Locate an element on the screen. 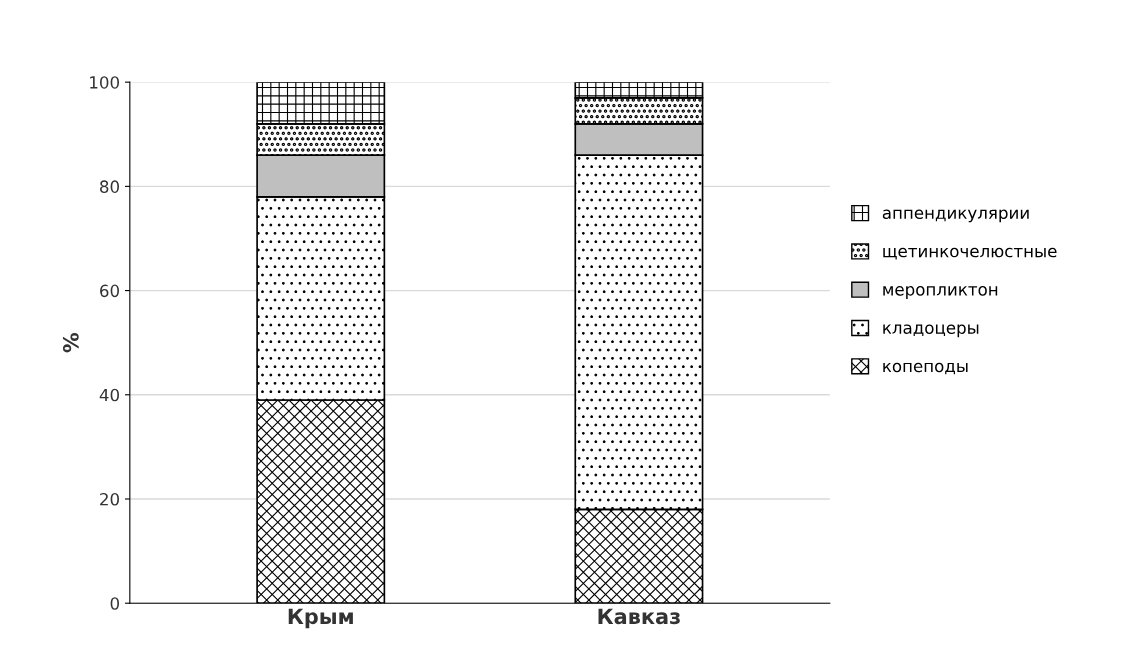 The image size is (1129, 668). legend-label: щетинкочелюстные is located at coordinates (970, 253).